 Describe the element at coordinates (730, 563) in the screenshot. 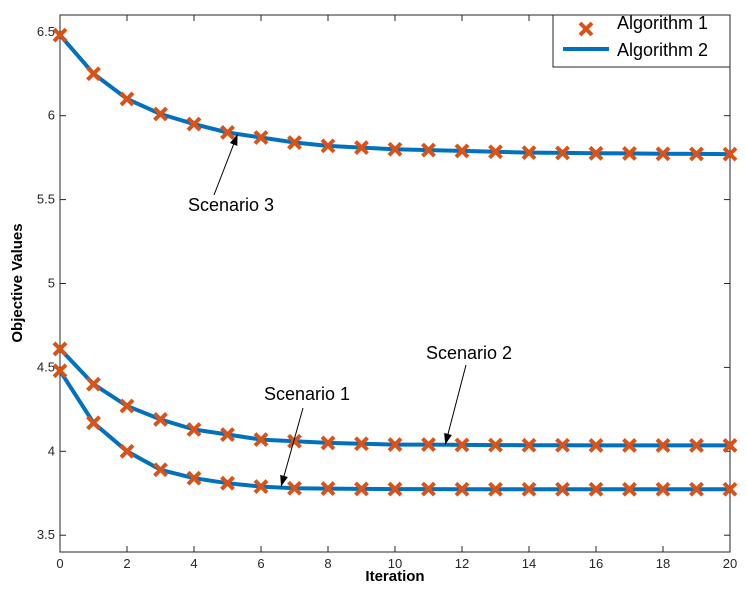

I see `x-tick-label: 20` at that location.